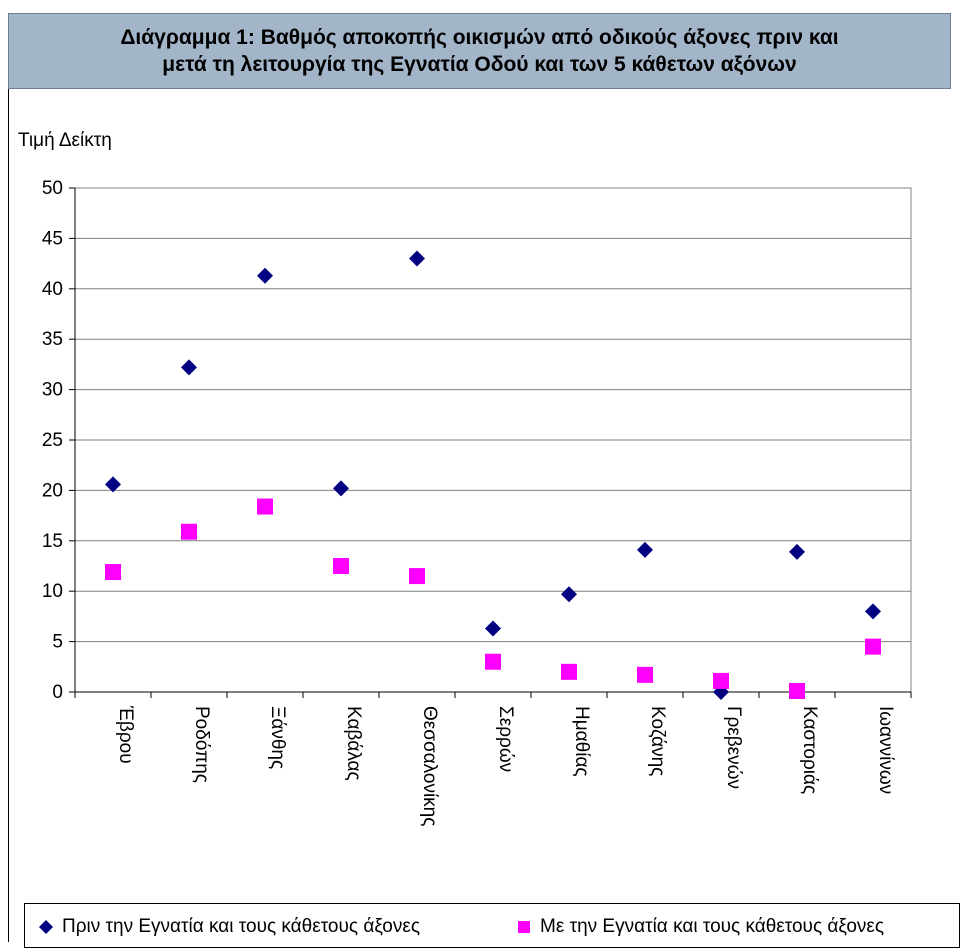 Image resolution: width=960 pixels, height=948 pixels. I want to click on x-tick-label: Θεσσαλονίκης, so click(429, 766).